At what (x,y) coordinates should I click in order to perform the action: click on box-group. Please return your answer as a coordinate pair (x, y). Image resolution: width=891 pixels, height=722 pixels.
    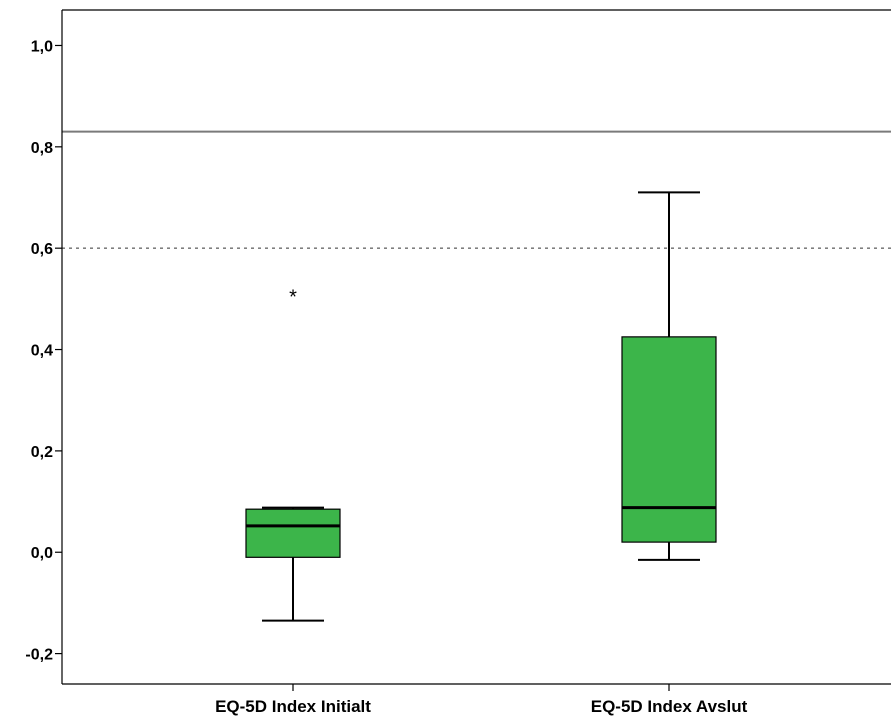
    Looking at the image, I should click on (669, 376).